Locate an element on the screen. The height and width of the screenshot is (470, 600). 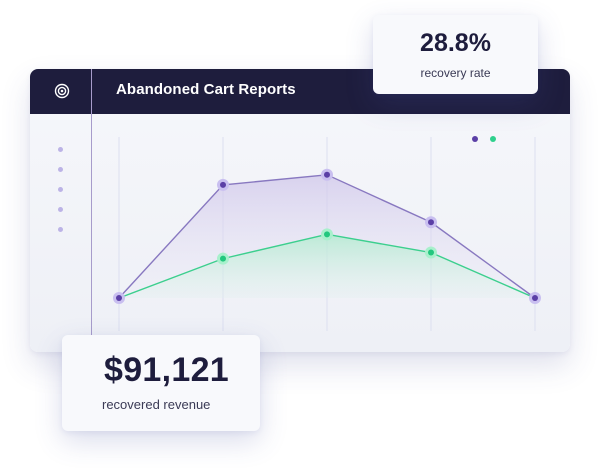
recovered-revenue-label: recovered revenue is located at coordinates (156, 404).